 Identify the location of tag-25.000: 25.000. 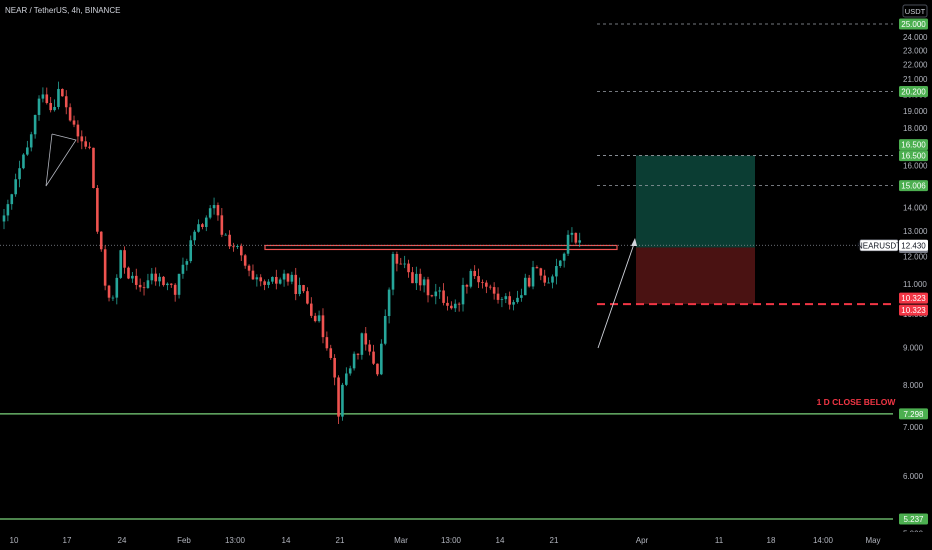
(913, 24).